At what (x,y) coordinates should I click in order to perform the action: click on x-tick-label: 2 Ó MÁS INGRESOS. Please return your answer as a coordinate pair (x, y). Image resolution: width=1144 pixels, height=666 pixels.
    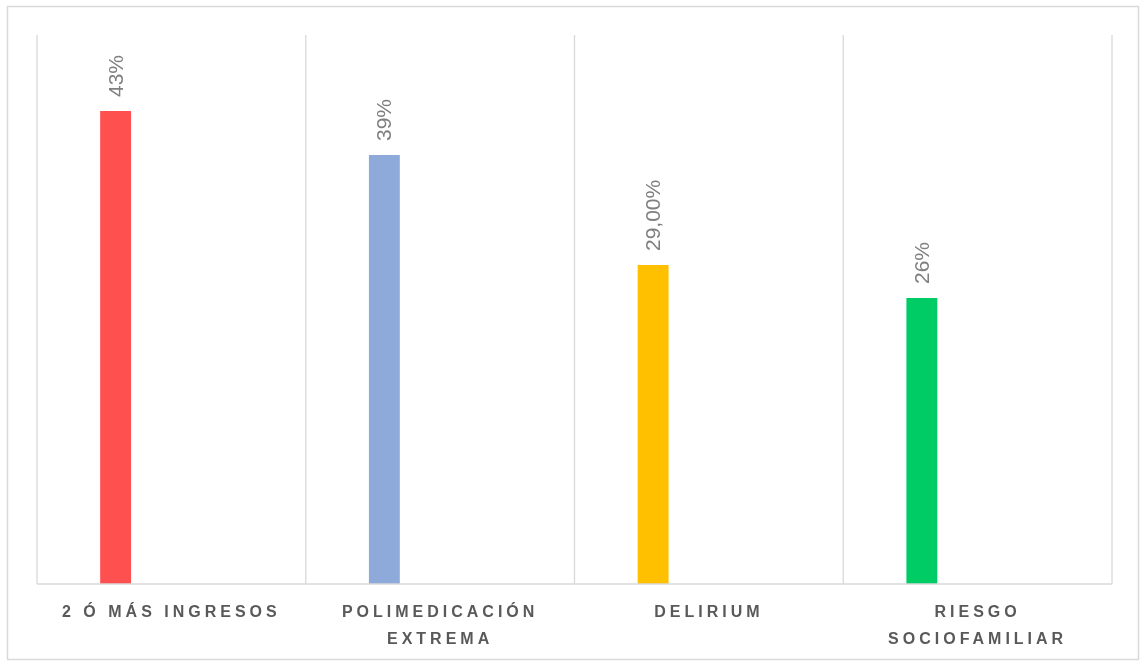
    Looking at the image, I should click on (171, 611).